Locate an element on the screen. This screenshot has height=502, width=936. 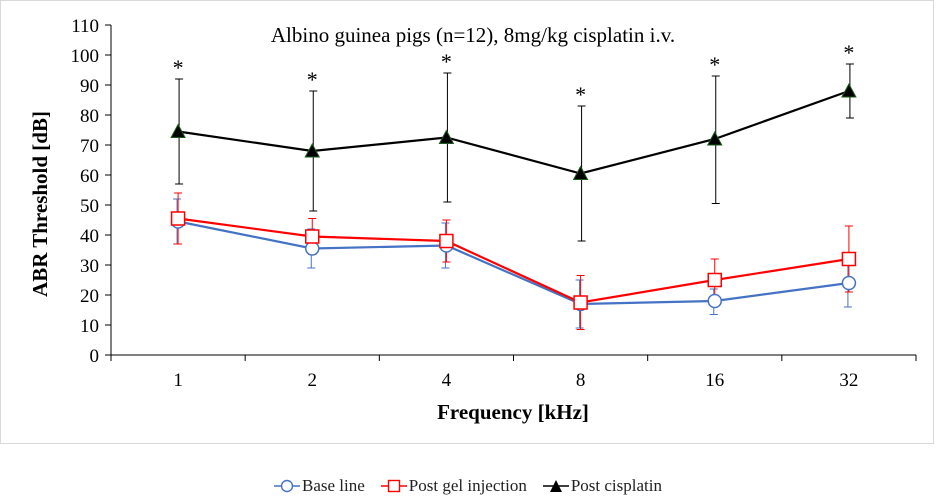
legend-item-base-line: Base line is located at coordinates (319, 486).